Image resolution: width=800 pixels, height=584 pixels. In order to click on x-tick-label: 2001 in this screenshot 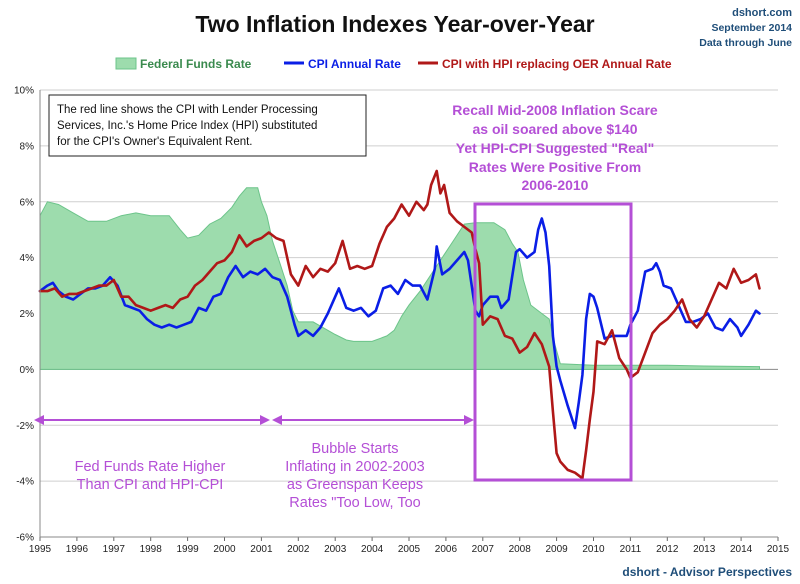, I will do `click(261, 549)`.